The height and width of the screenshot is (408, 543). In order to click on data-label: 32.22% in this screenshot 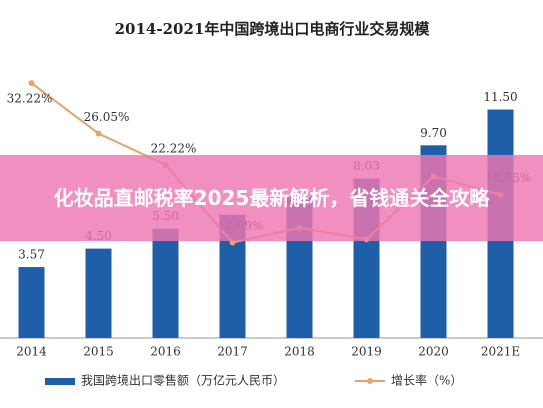, I will do `click(30, 99)`.